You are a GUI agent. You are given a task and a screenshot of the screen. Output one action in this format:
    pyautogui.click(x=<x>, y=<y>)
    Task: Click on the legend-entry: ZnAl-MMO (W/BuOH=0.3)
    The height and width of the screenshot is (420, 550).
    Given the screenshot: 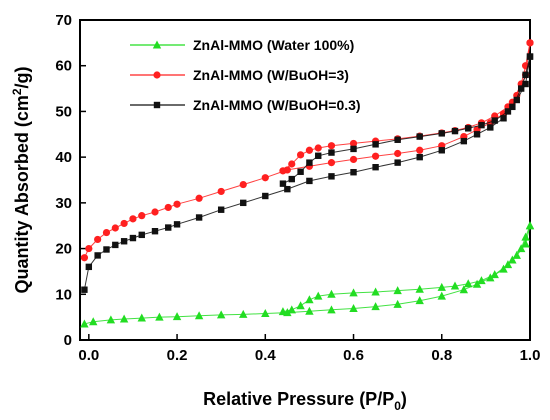 What is the action you would take?
    pyautogui.click(x=245, y=105)
    